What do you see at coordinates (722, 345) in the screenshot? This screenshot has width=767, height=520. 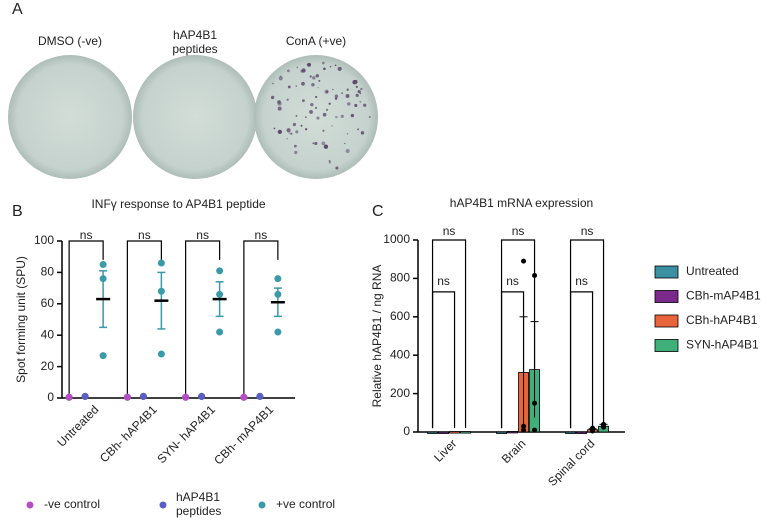 I see `legend-label: SYN-hAP4B1` at bounding box center [722, 345].